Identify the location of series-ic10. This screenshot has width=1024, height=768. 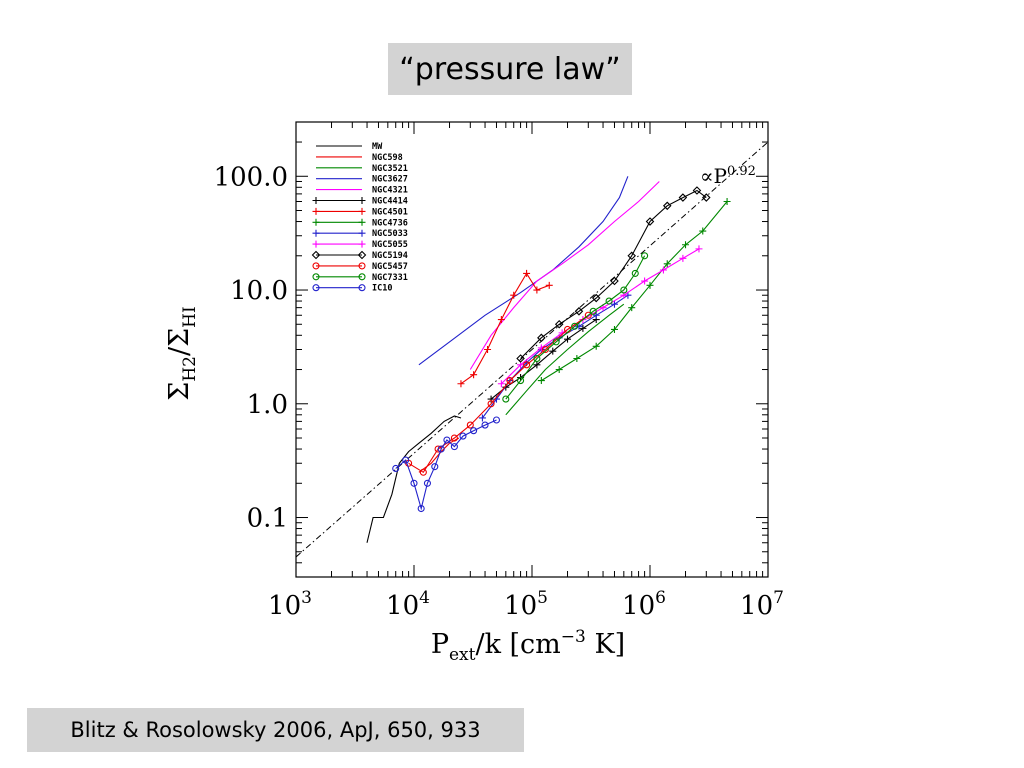
(446, 464).